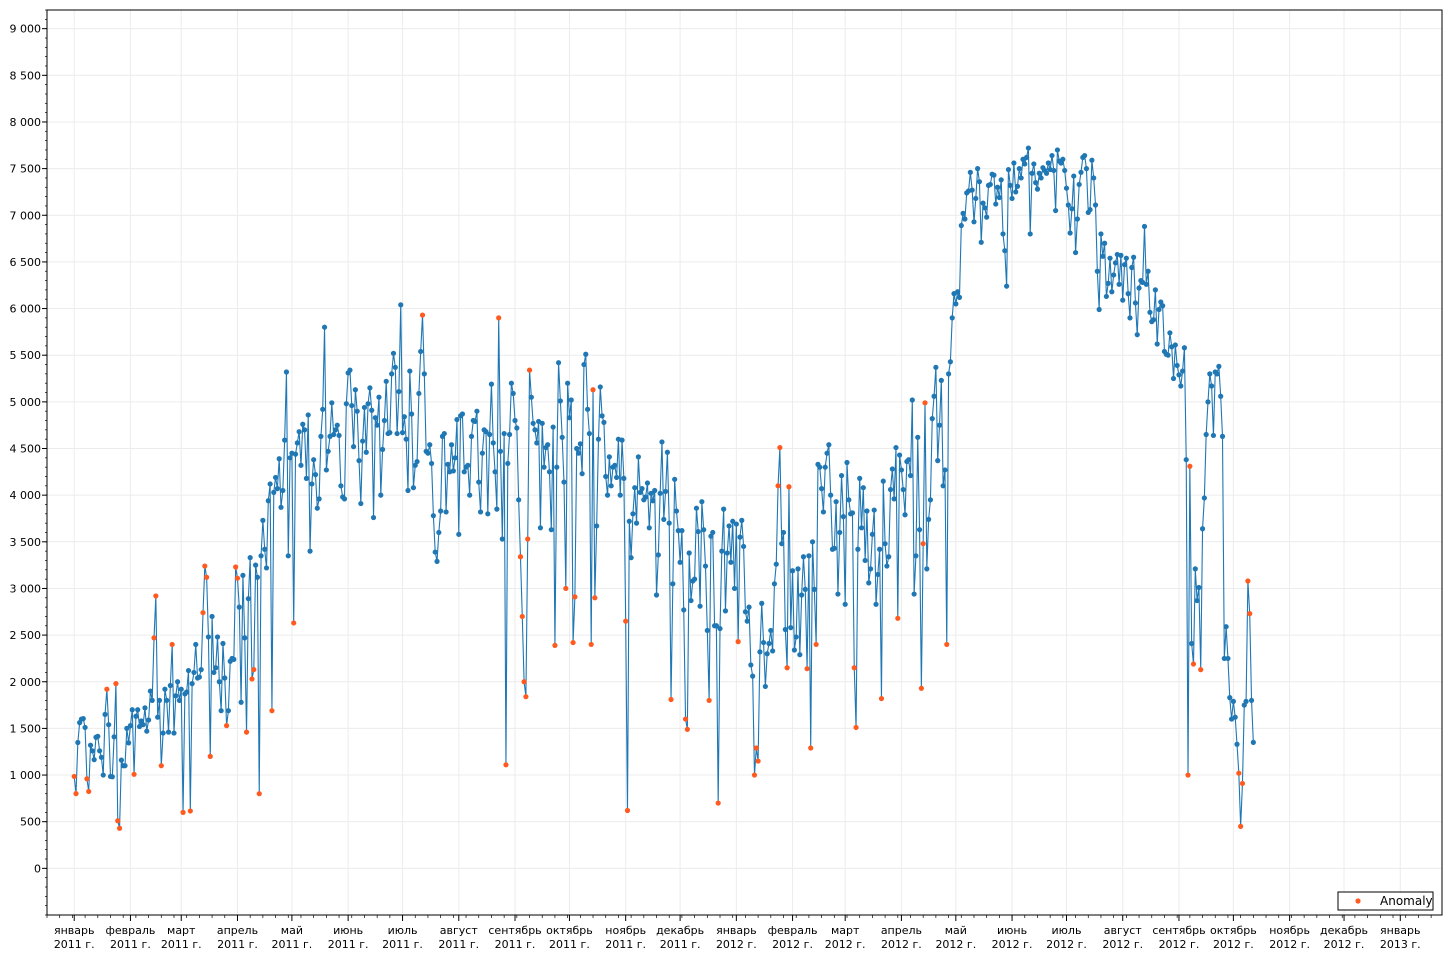 This screenshot has width=1452, height=967. I want to click on x-tick-label-month: январь, so click(74, 930).